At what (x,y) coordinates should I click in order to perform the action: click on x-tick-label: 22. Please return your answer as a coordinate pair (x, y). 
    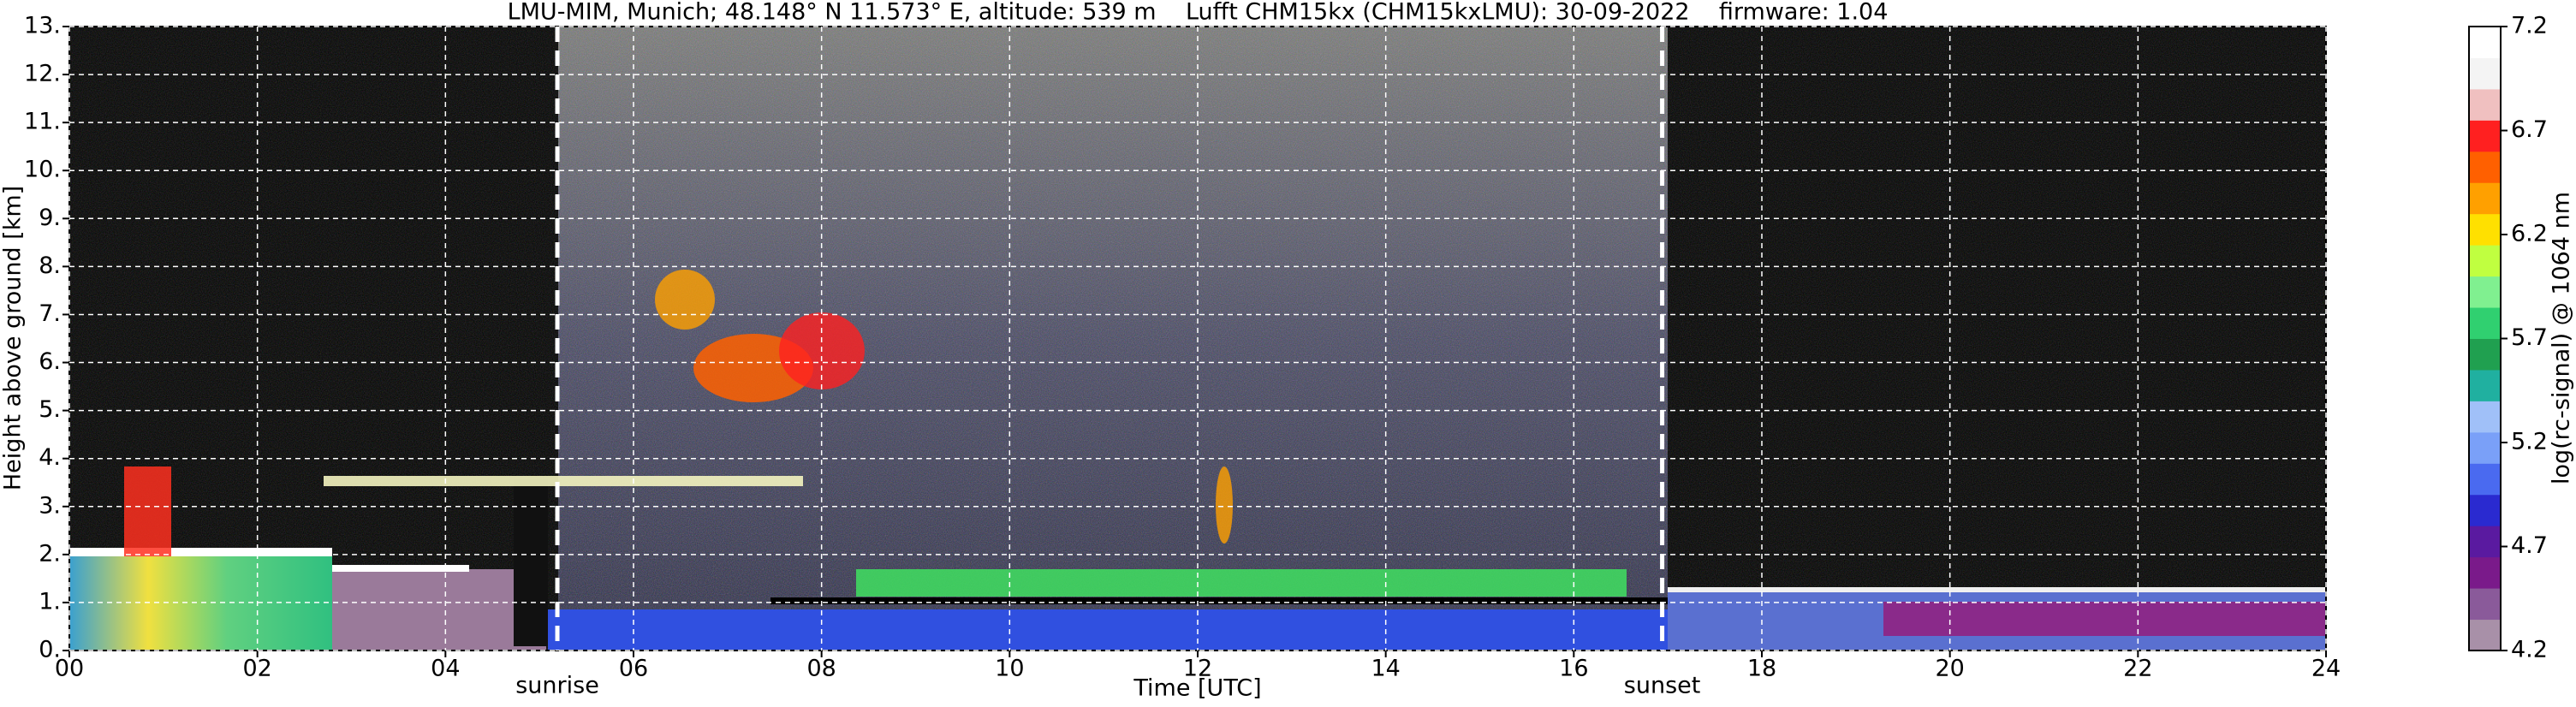
    Looking at the image, I should click on (2137, 669).